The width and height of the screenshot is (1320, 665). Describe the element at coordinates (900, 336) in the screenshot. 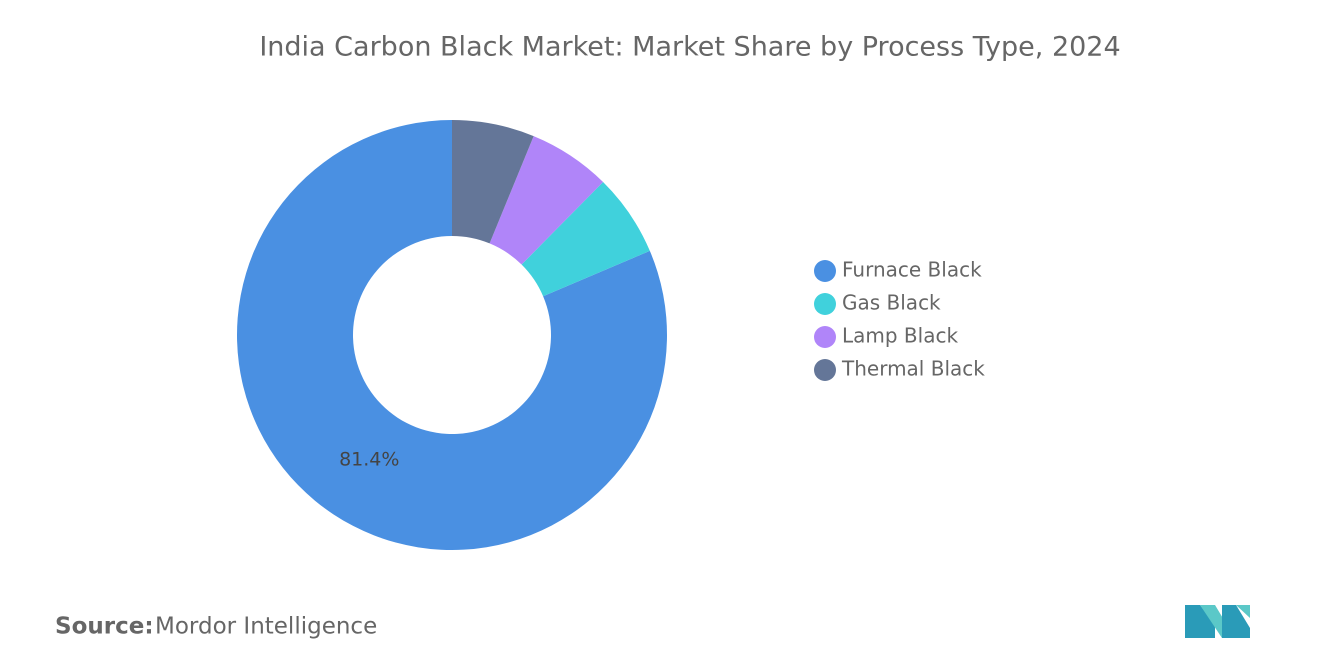

I see `legend-label: Lamp Black` at that location.